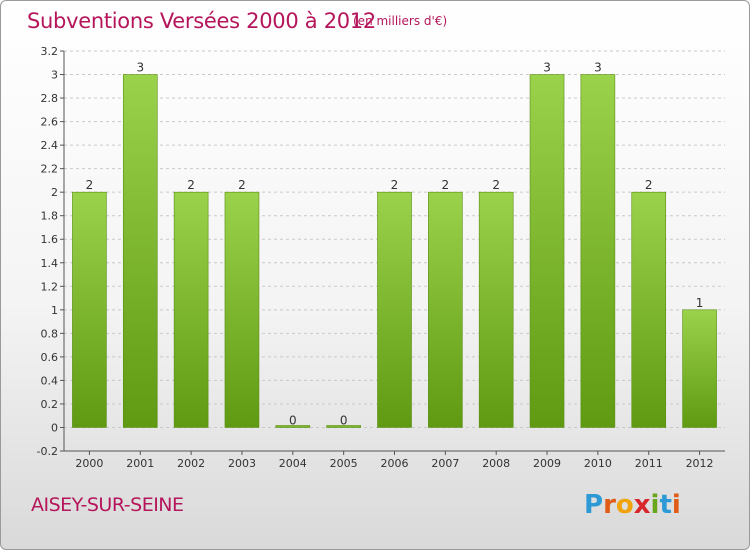  Describe the element at coordinates (54, 192) in the screenshot. I see `y-tick-label: 2` at that location.